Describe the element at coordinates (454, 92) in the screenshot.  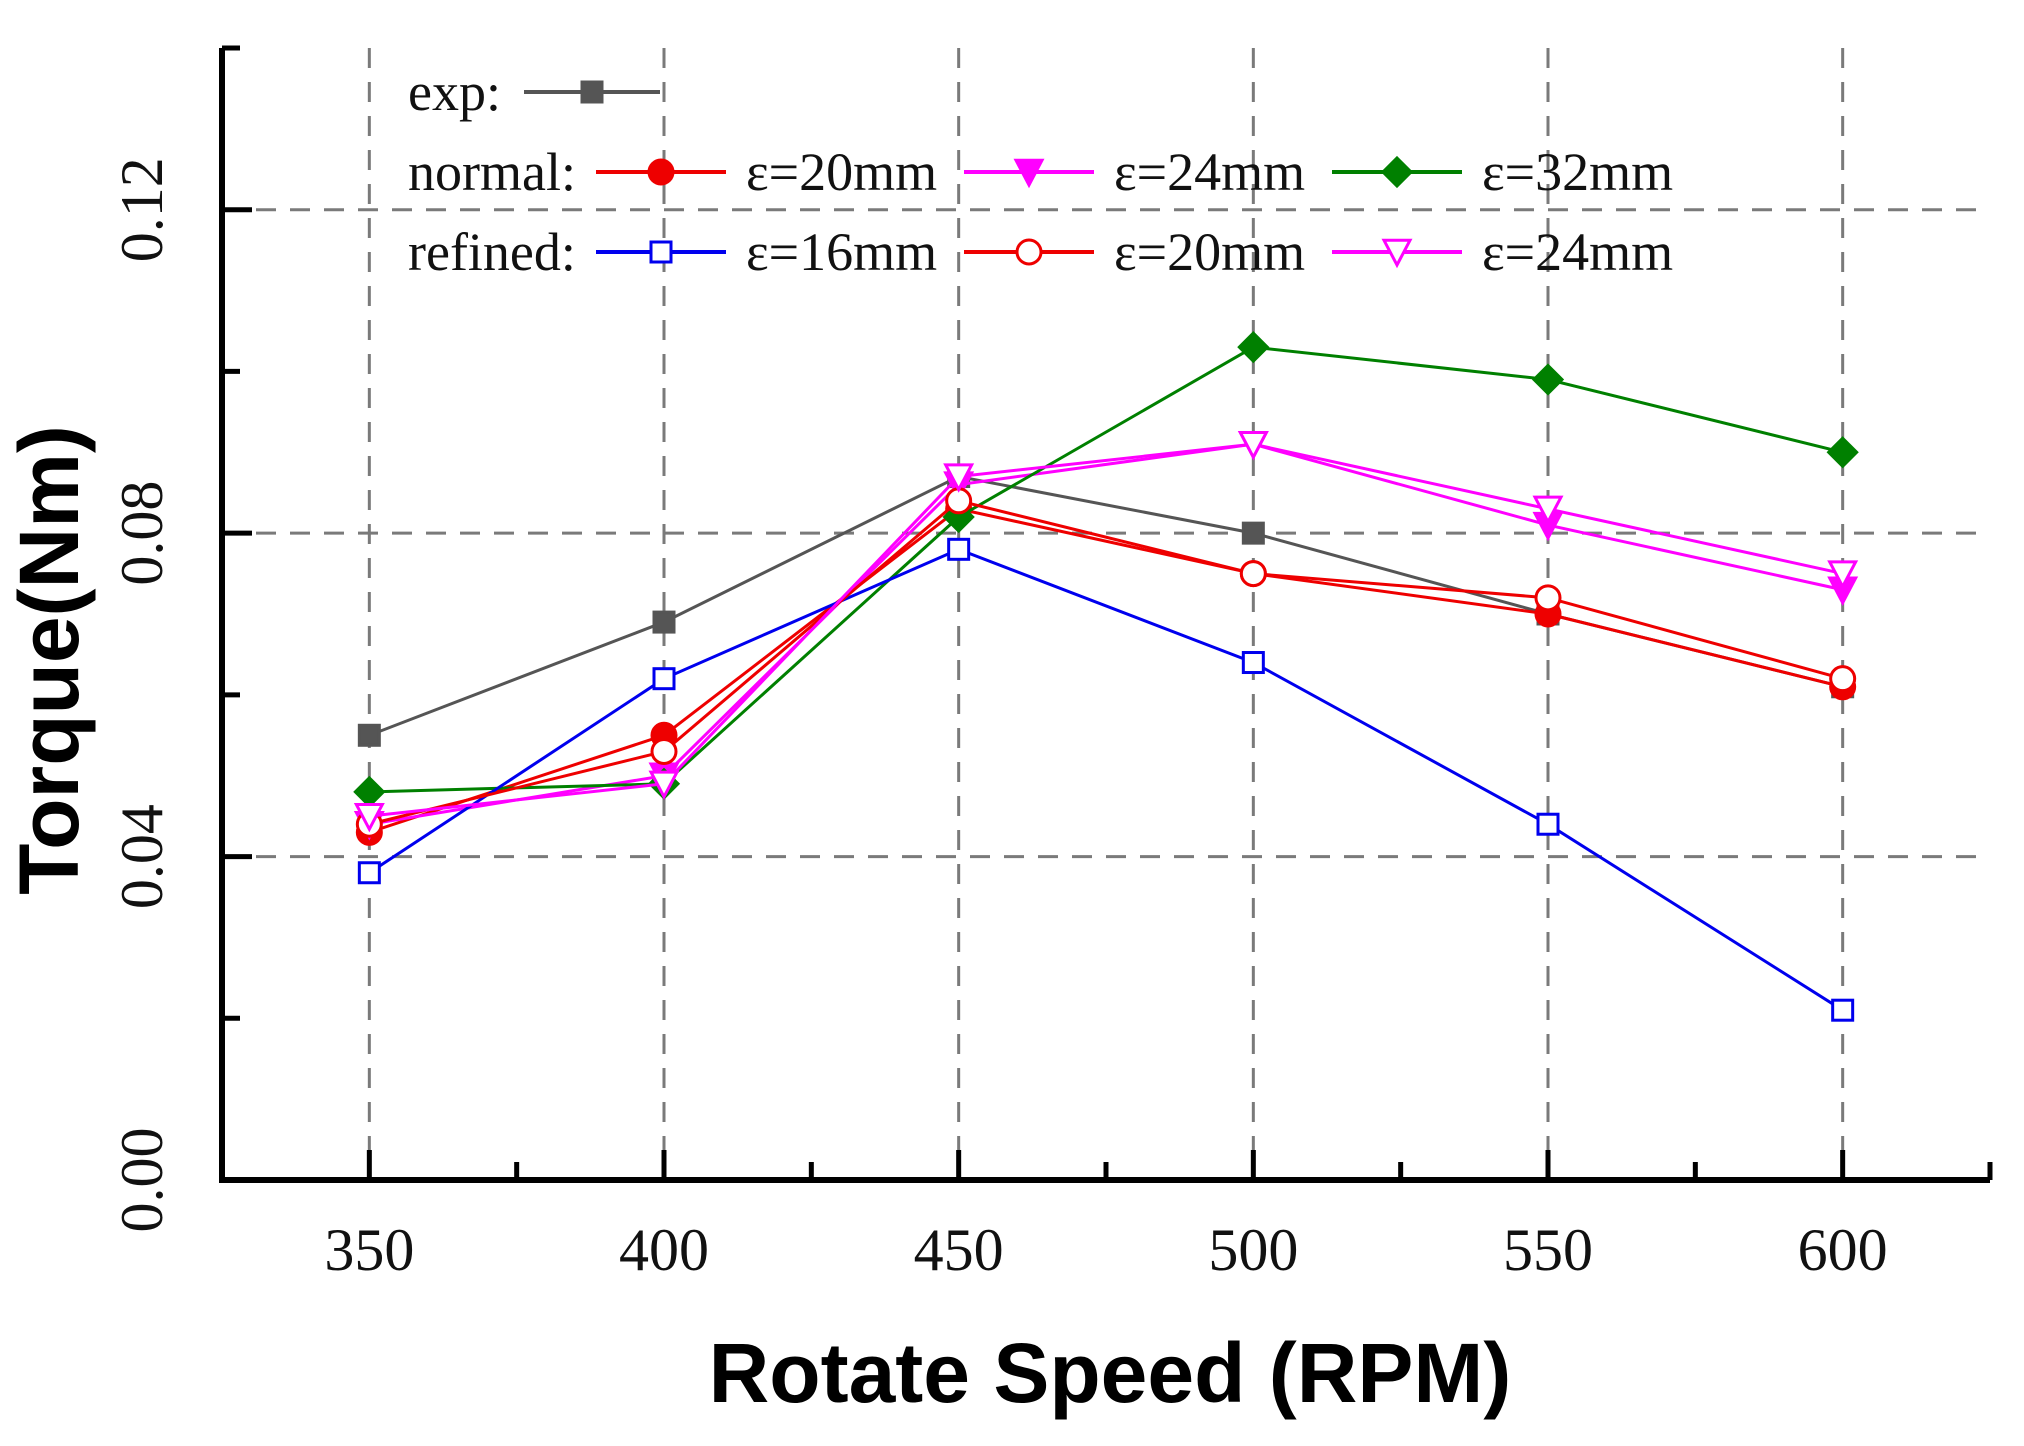
I see `legend-group-label: exp:` at that location.